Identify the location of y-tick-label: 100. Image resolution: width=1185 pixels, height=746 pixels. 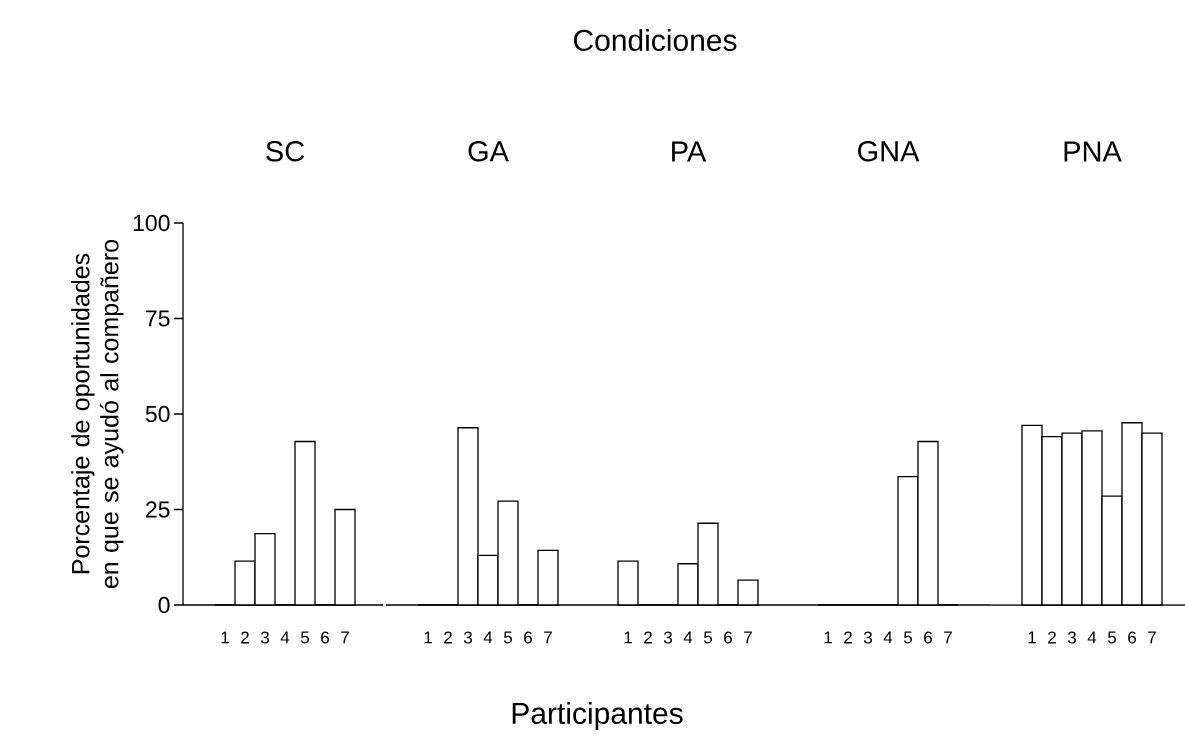
(151, 223).